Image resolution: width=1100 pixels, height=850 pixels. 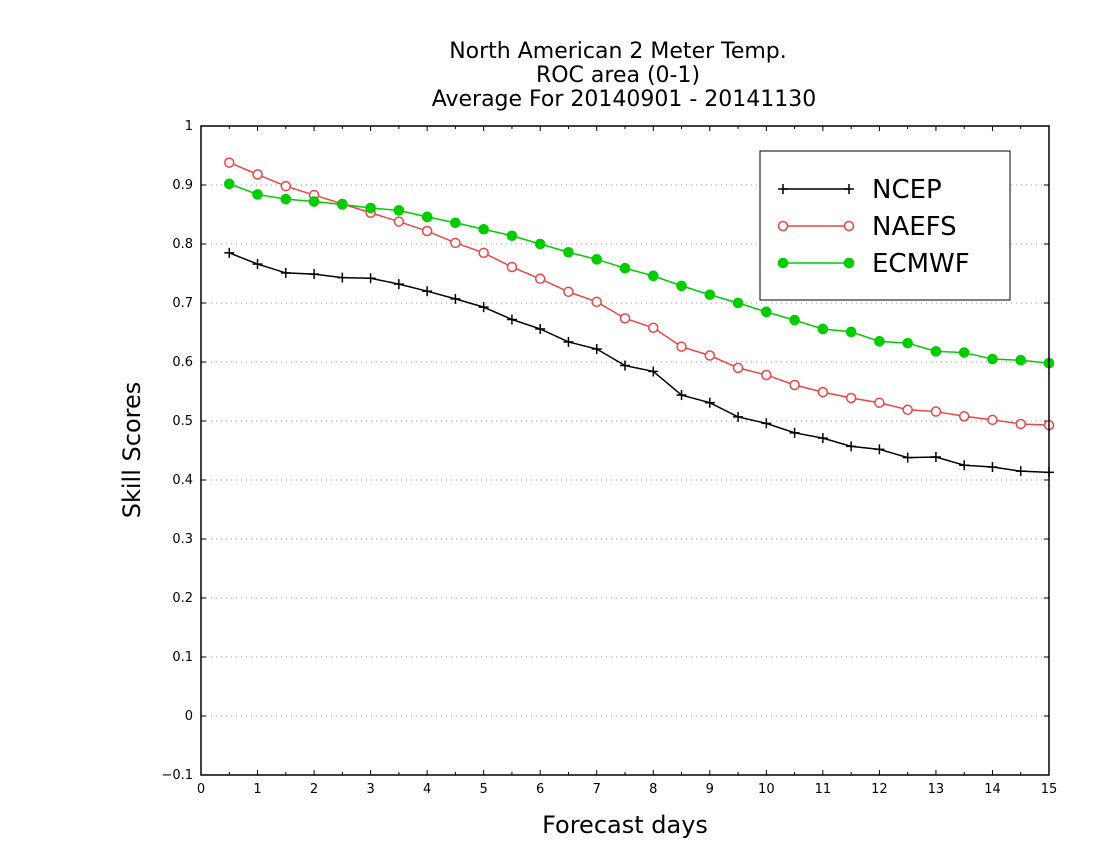 I want to click on x-axis-label: Forecast days, so click(x=625, y=825).